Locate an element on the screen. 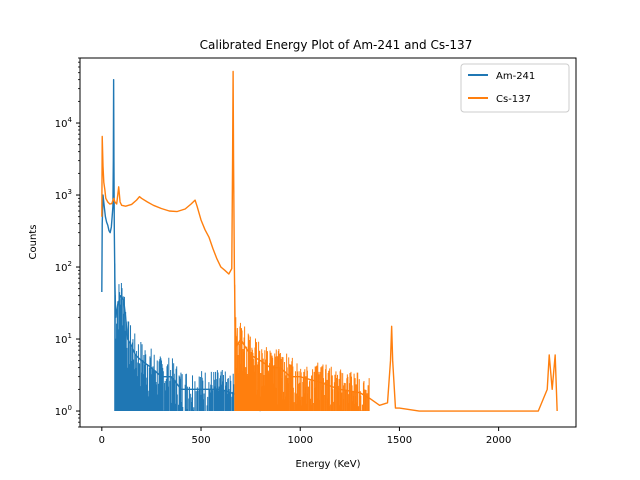 This screenshot has width=640, height=480. x-axis: 0 500 1000 1500 2000 is located at coordinates (305, 436).